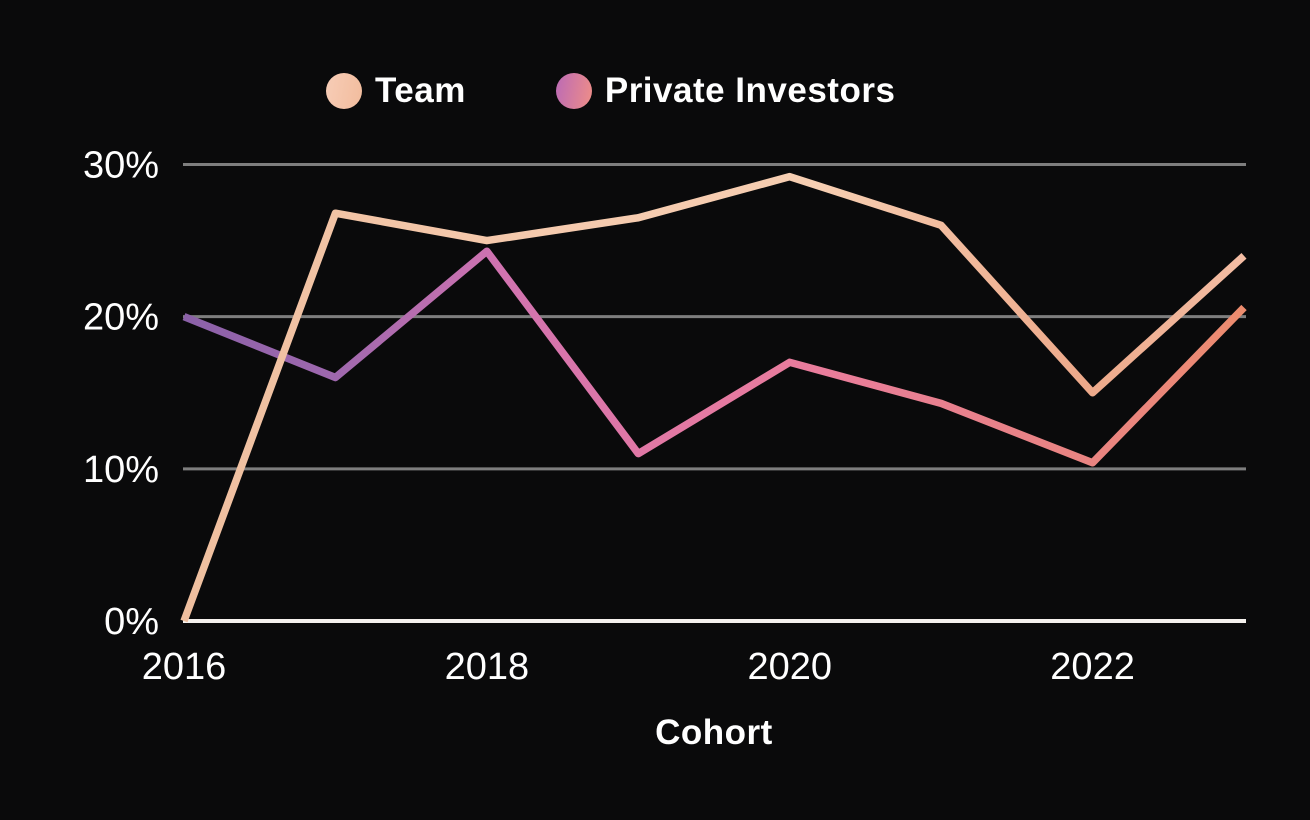  I want to click on y-tick-label: 10%, so click(121, 470).